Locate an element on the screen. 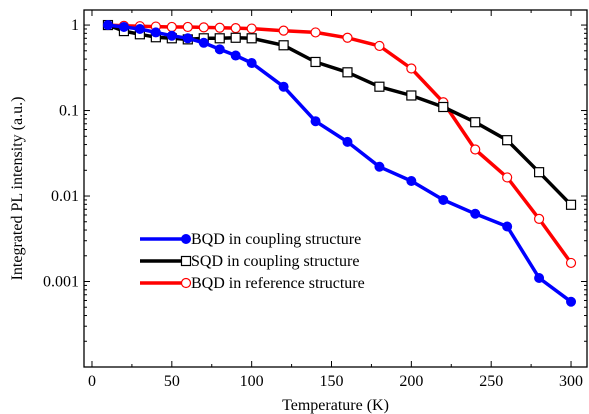 Image resolution: width=589 pixels, height=414 pixels. legend-label: BQD in coupling structure is located at coordinates (276, 239).